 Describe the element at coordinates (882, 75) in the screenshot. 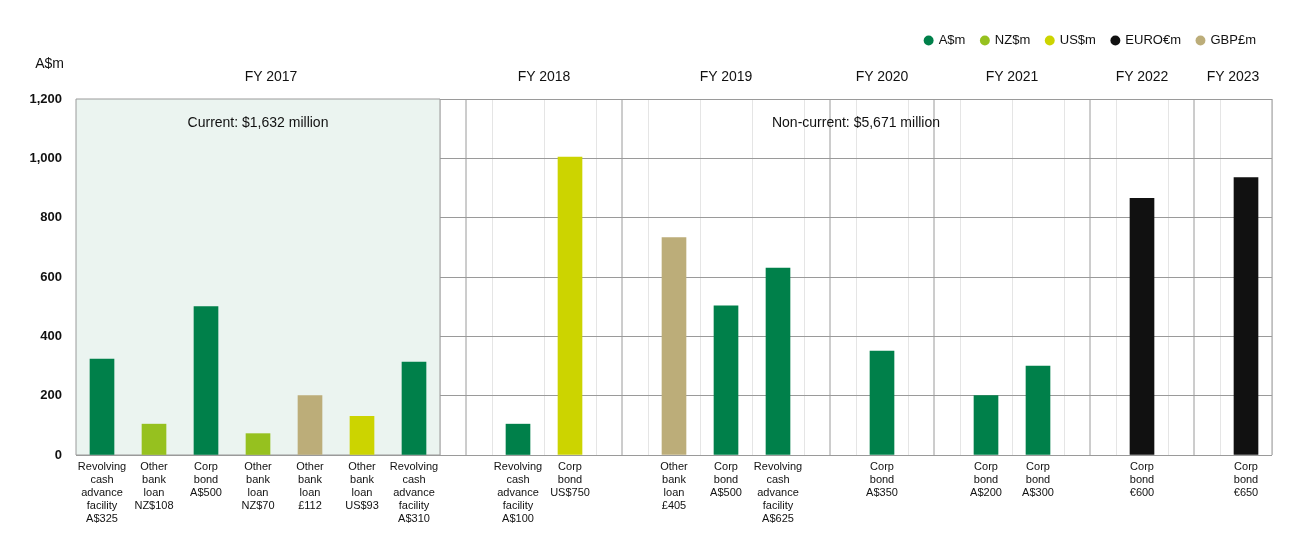

I see `text: FY 2020` at that location.